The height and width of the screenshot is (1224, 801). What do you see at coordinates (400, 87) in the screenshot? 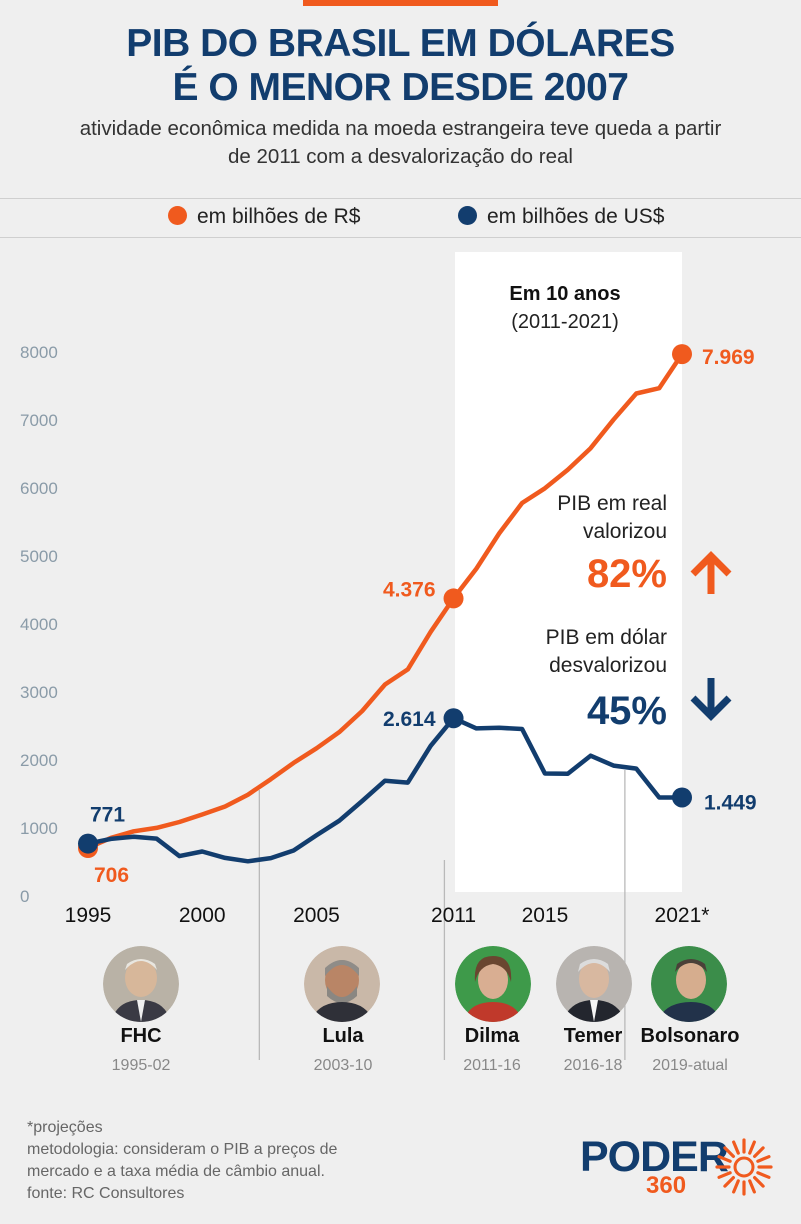
I see `title-line-2: É O MENOR DESDE 2007` at bounding box center [400, 87].